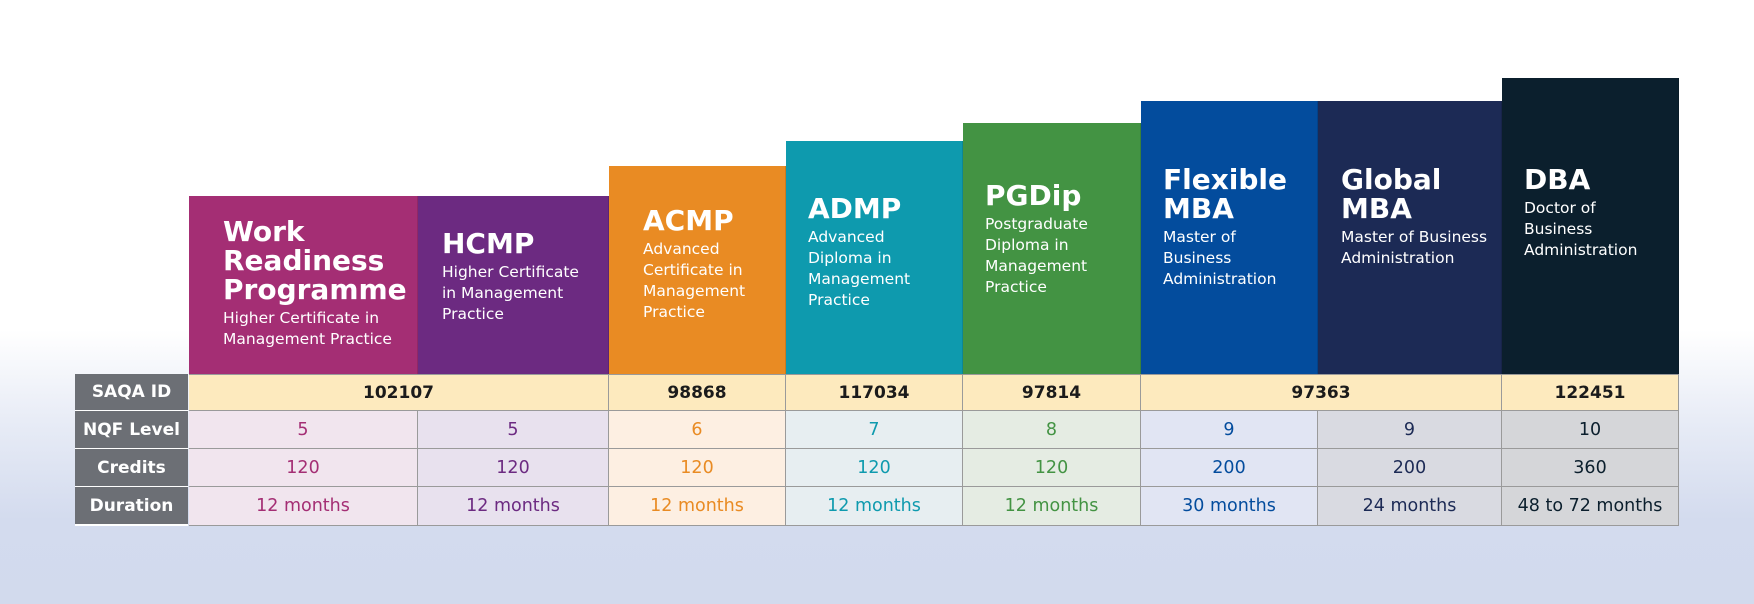  Describe the element at coordinates (131, 430) in the screenshot. I see `row-label-nqf-level: NQF Level` at that location.